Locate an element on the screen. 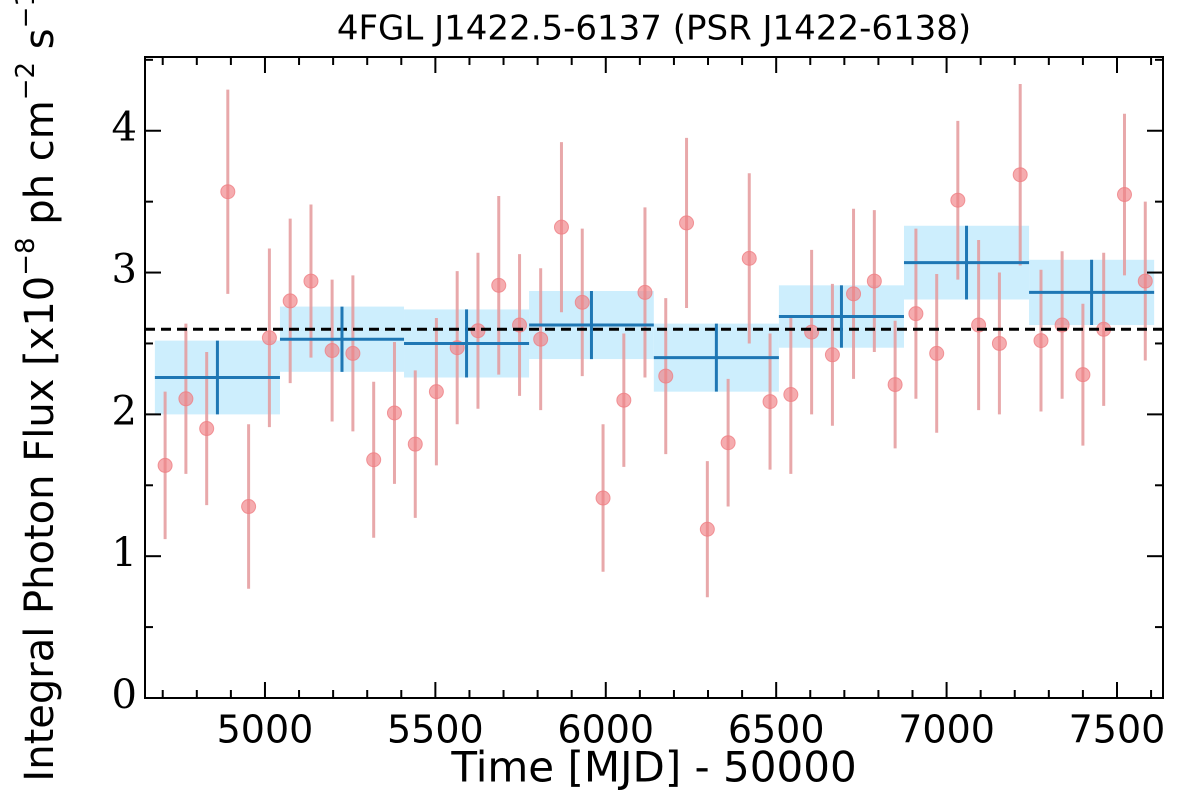 This screenshot has width=1200, height=800. x-tick-label: 7000 is located at coordinates (946, 730).